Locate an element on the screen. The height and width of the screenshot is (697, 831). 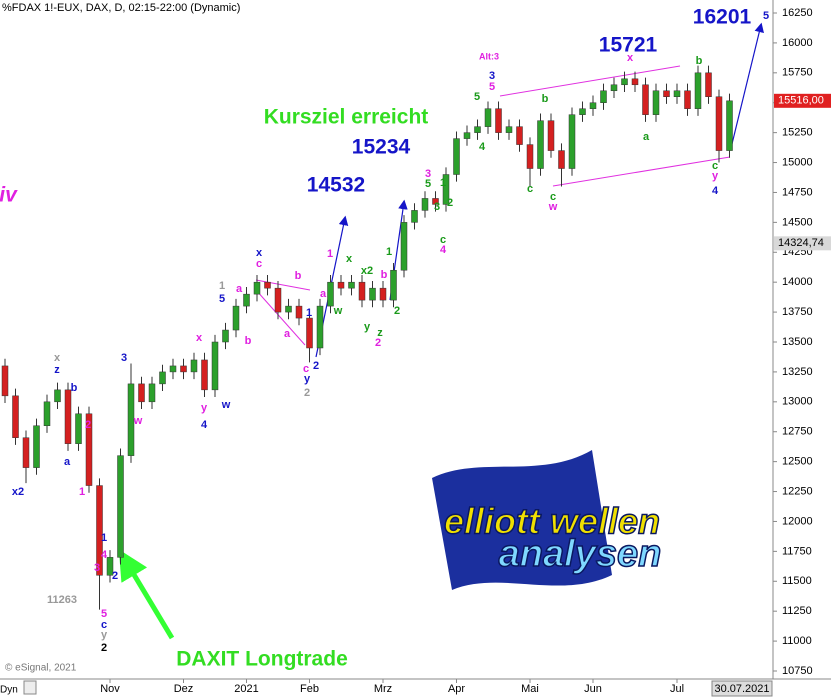
annotation: x is located at coordinates (630, 58).